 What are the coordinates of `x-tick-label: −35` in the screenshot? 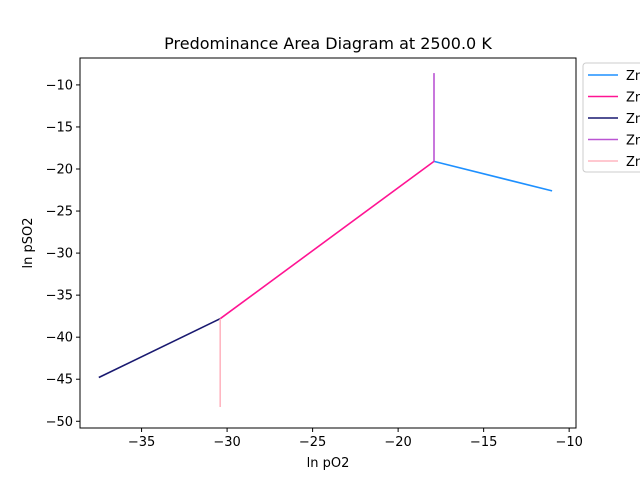 It's located at (141, 442).